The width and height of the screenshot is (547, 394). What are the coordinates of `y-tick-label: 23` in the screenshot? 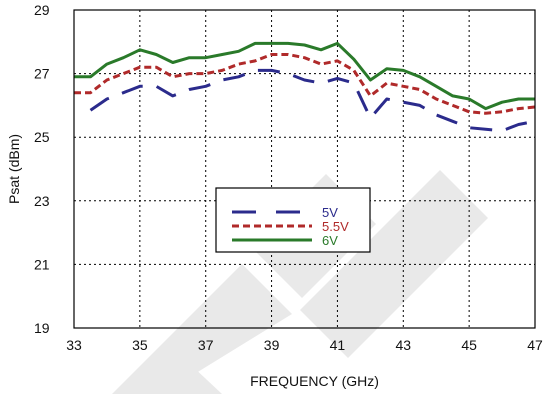 It's located at (42, 201).